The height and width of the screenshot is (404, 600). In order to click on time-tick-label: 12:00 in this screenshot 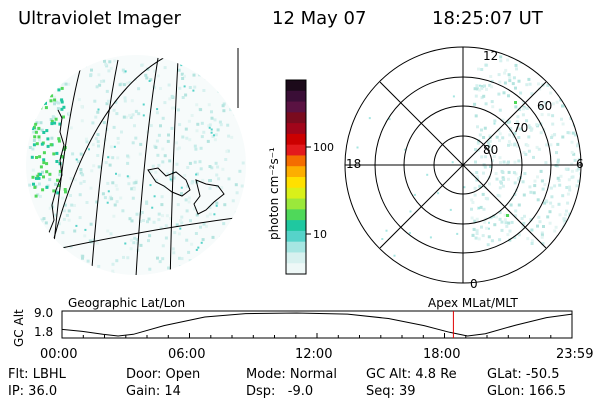, I will do `click(313, 354)`.